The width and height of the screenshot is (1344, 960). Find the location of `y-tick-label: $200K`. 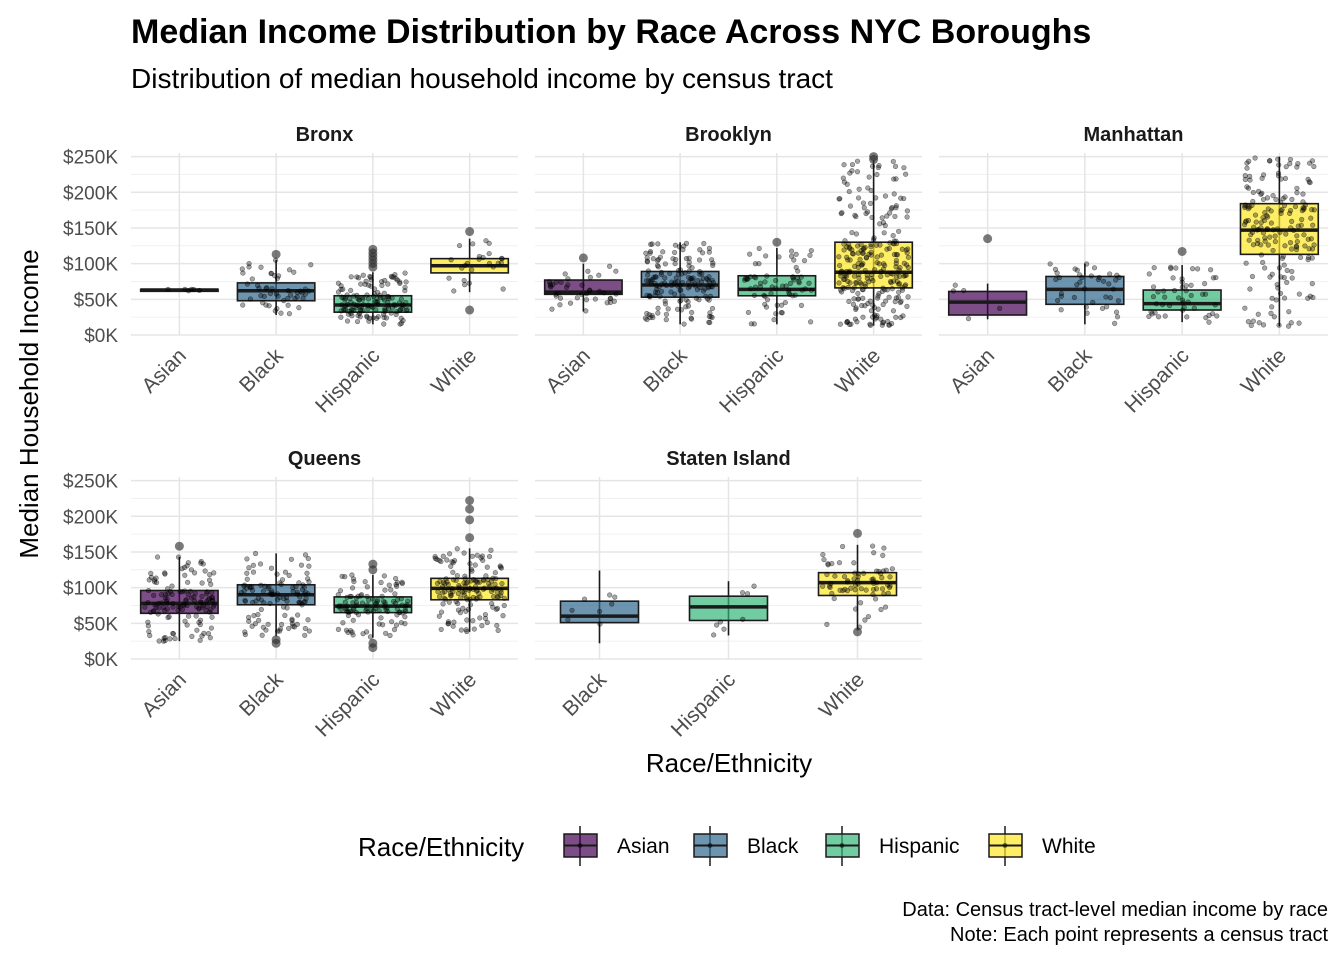

y-tick-label: $200K is located at coordinates (90, 517).